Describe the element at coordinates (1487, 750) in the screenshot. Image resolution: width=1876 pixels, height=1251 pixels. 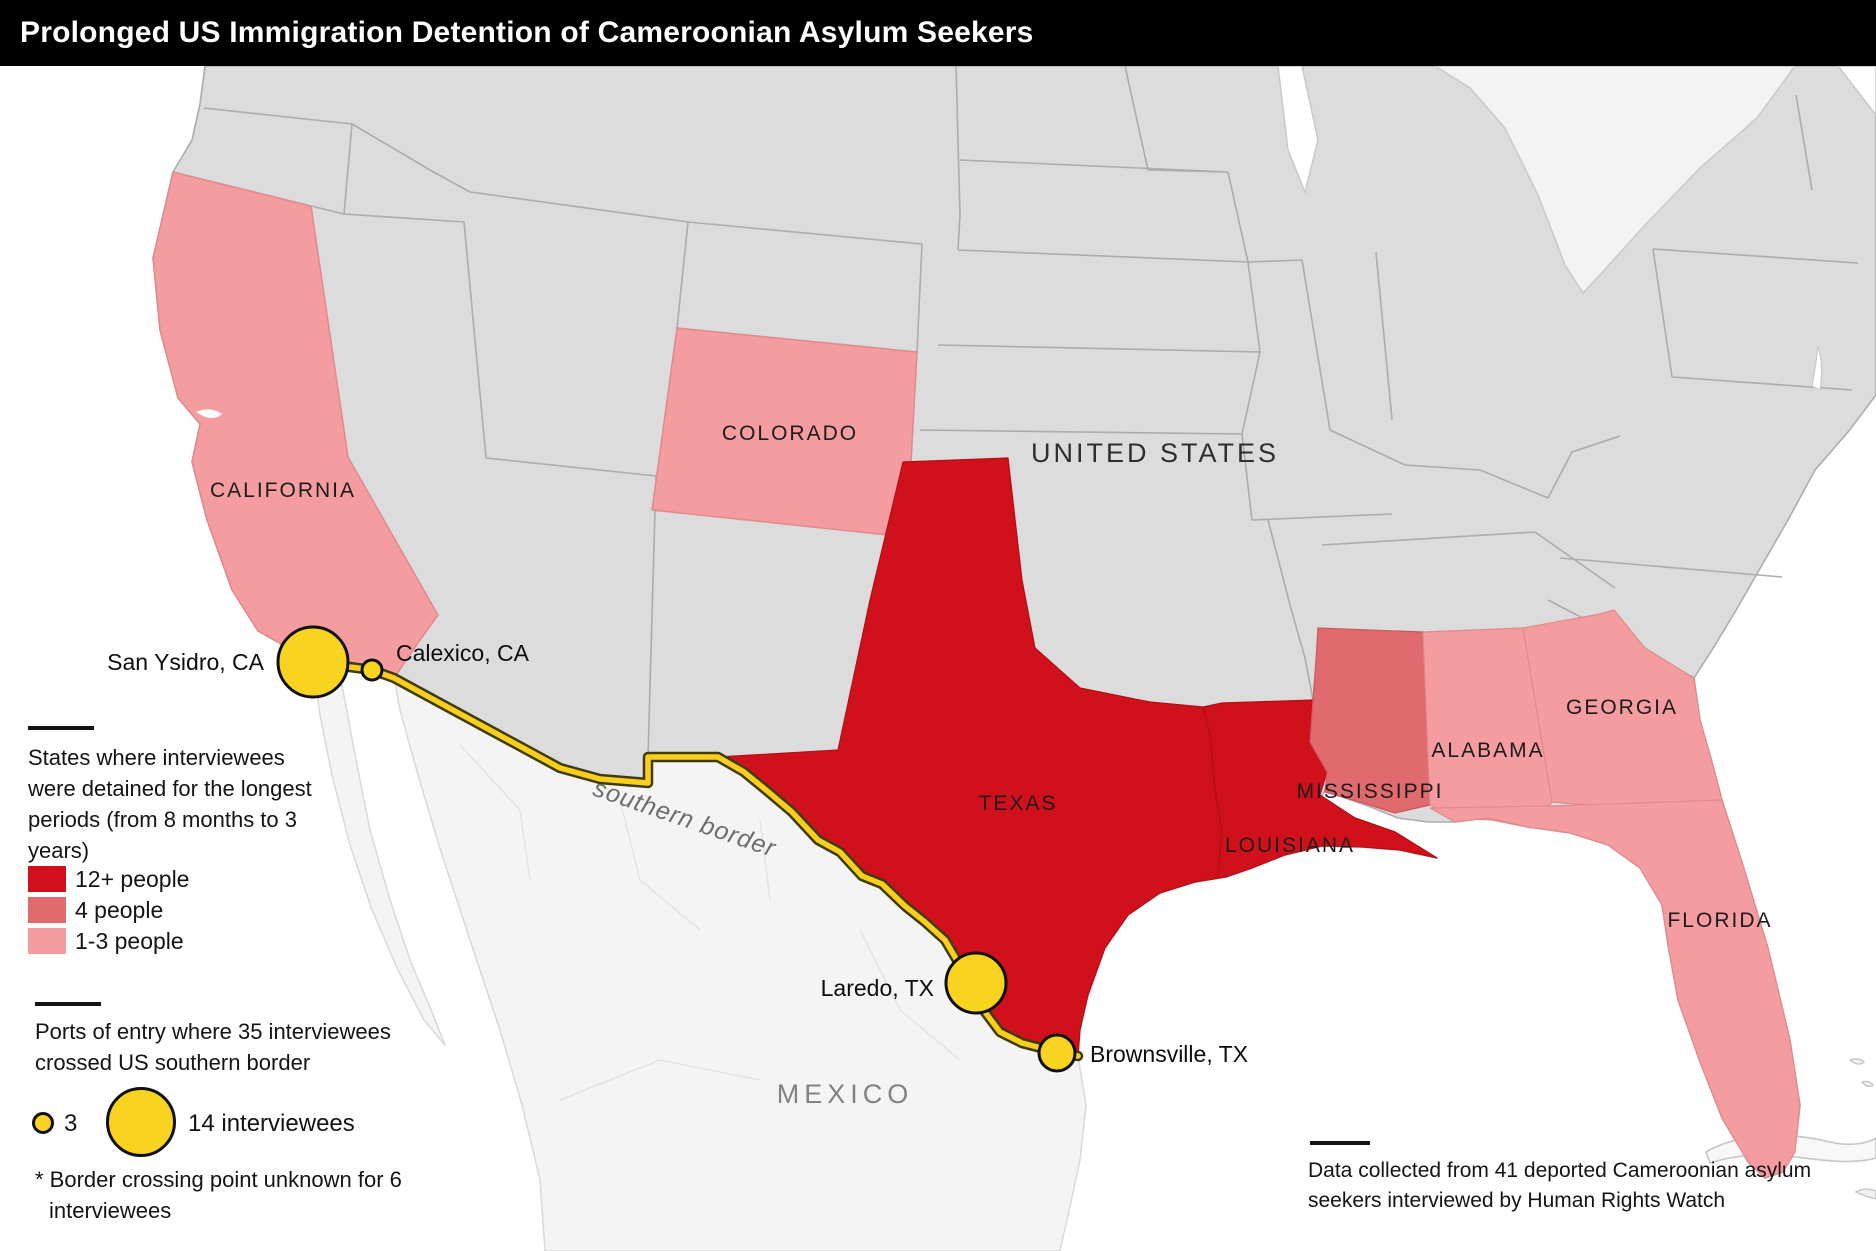
I see `label-alabama: ALABAMA` at that location.